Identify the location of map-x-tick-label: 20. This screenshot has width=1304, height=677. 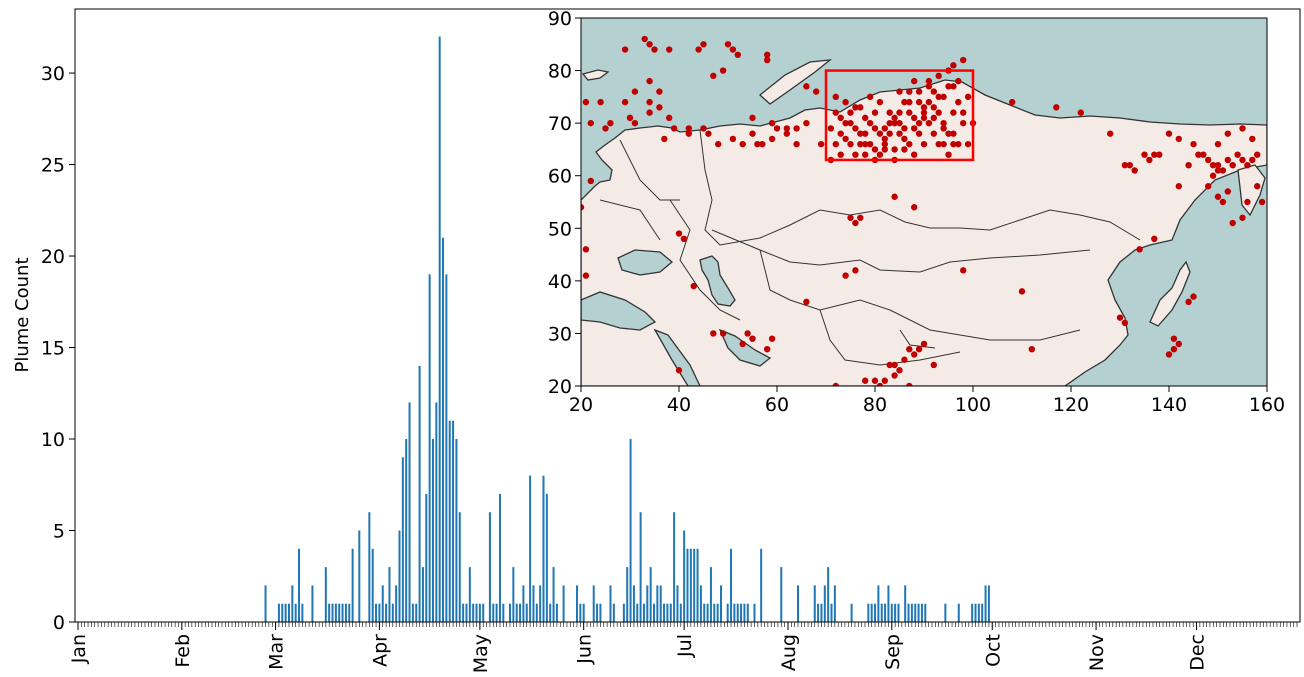
(581, 405).